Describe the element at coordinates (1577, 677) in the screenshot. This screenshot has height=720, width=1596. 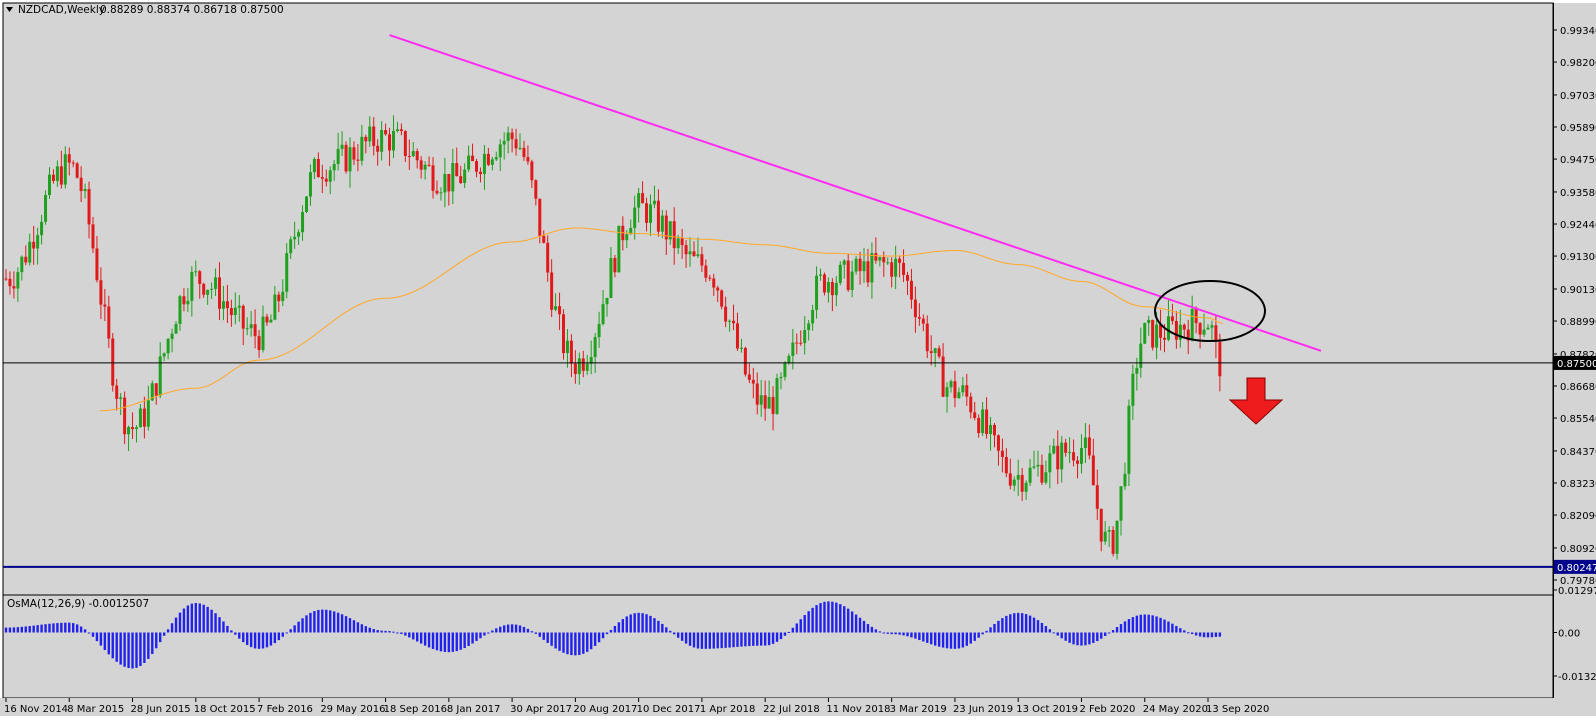
I see `osma-tick-label: -0.0132949` at that location.